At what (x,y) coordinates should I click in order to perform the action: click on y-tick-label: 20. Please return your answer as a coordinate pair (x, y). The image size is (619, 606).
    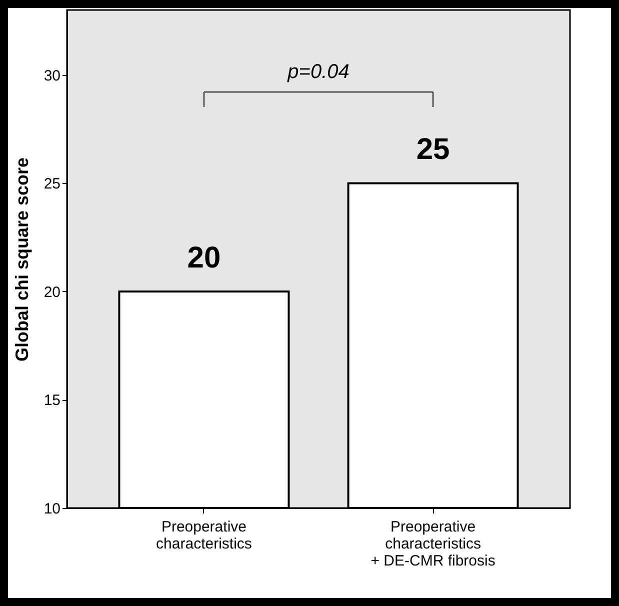
    Looking at the image, I should click on (52, 292).